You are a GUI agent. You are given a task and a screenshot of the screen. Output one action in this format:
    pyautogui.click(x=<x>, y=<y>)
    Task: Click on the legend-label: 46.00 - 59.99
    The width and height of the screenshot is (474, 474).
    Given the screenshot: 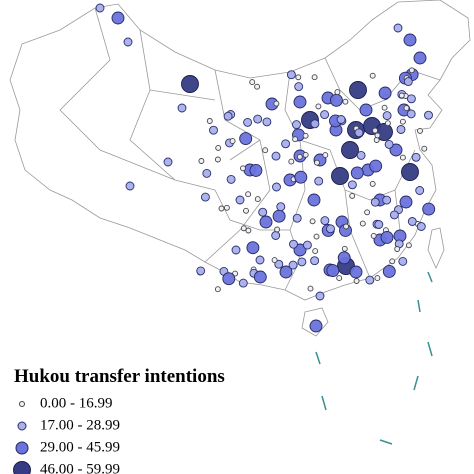 What is the action you would take?
    pyautogui.click(x=80, y=467)
    